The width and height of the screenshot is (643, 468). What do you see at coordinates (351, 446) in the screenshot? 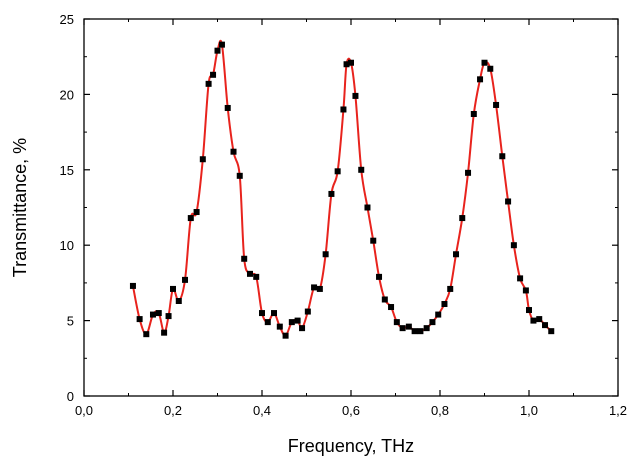
I see `x-axis-title: Frequency, THz` at bounding box center [351, 446].